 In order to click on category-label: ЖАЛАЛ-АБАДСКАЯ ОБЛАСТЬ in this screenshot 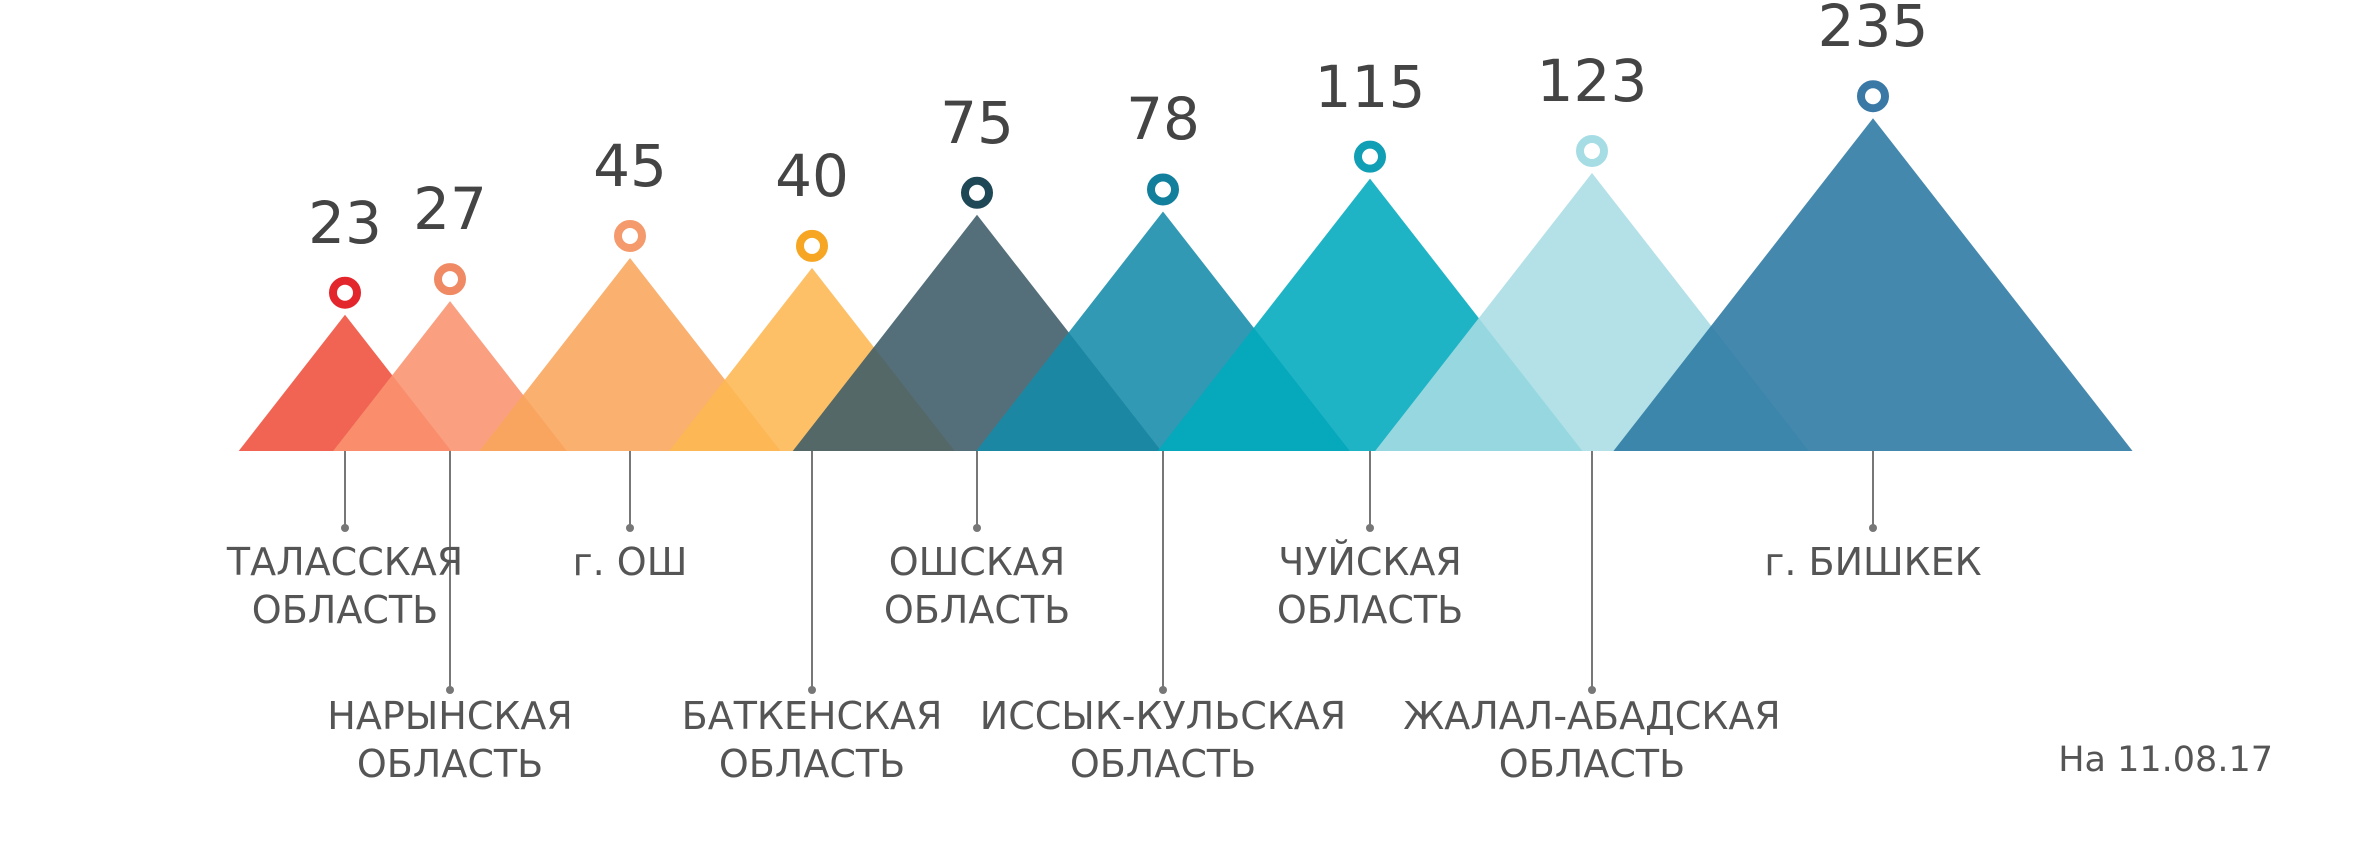, I will do `click(1592, 740)`.